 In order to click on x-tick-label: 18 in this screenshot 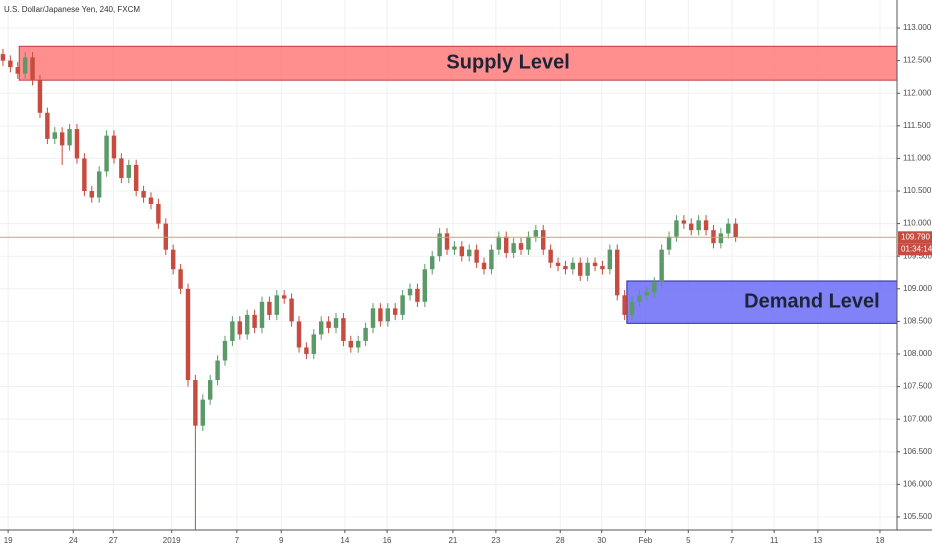, I will do `click(880, 540)`.